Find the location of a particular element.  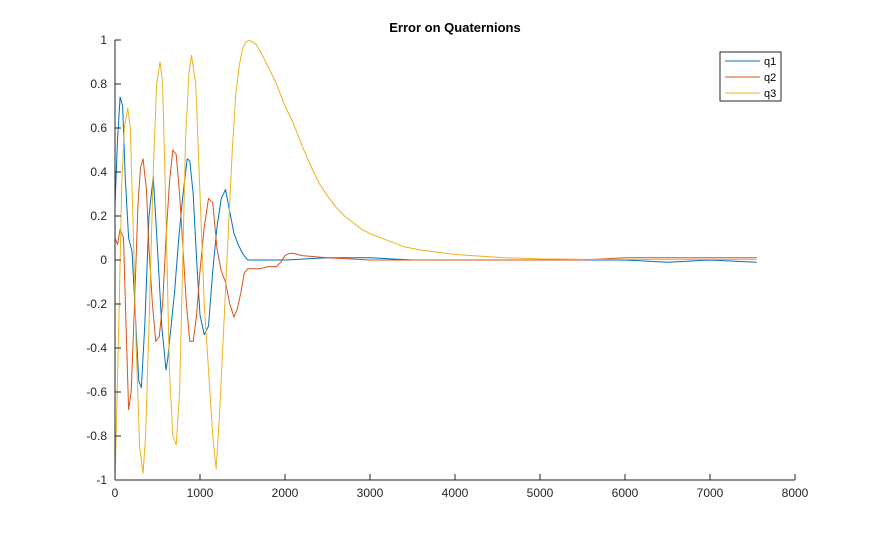

legend-label-q2: q2 is located at coordinates (770, 78).